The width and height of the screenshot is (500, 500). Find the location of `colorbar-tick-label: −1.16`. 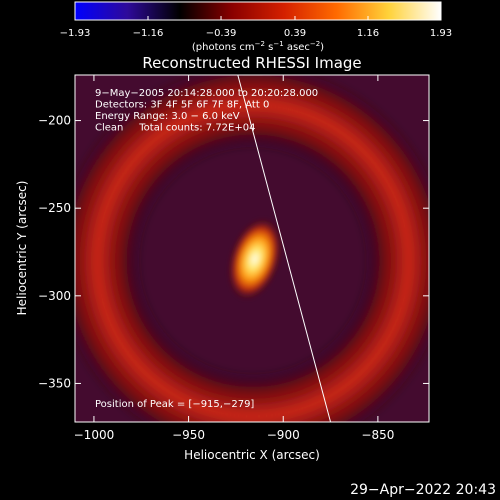

colorbar-tick-label: −1.16 is located at coordinates (148, 33).